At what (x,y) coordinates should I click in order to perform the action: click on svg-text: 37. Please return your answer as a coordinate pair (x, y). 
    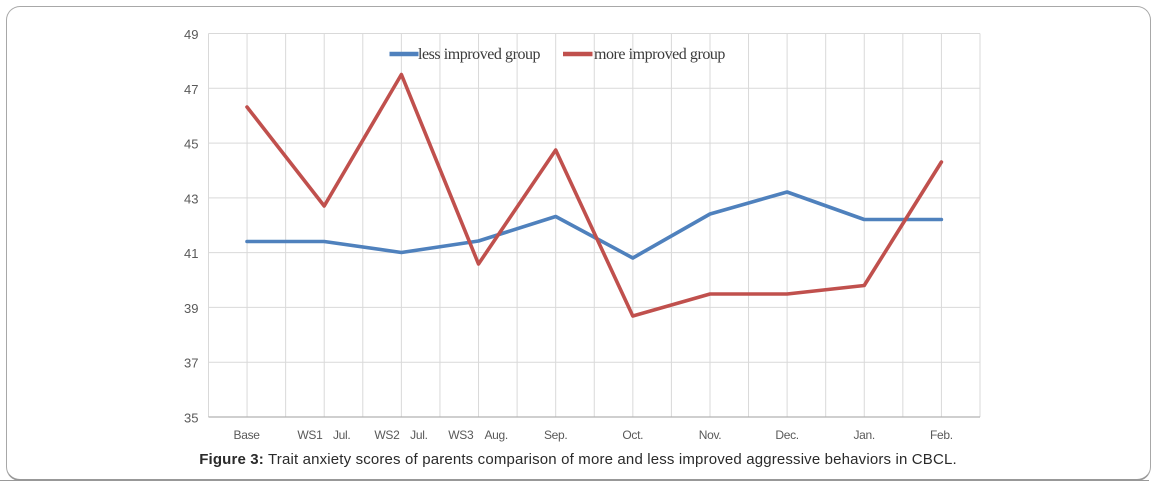
    Looking at the image, I should click on (191, 363).